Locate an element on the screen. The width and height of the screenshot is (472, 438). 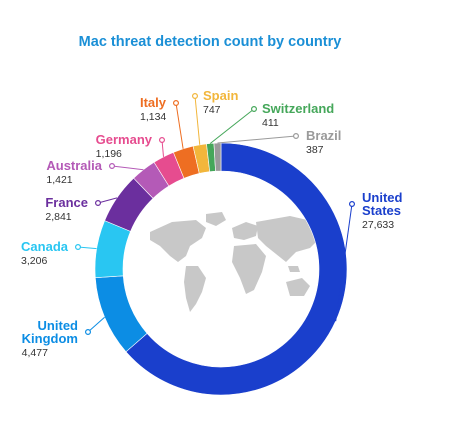
chart-title: Mac threat detection count by country is located at coordinates (210, 42).